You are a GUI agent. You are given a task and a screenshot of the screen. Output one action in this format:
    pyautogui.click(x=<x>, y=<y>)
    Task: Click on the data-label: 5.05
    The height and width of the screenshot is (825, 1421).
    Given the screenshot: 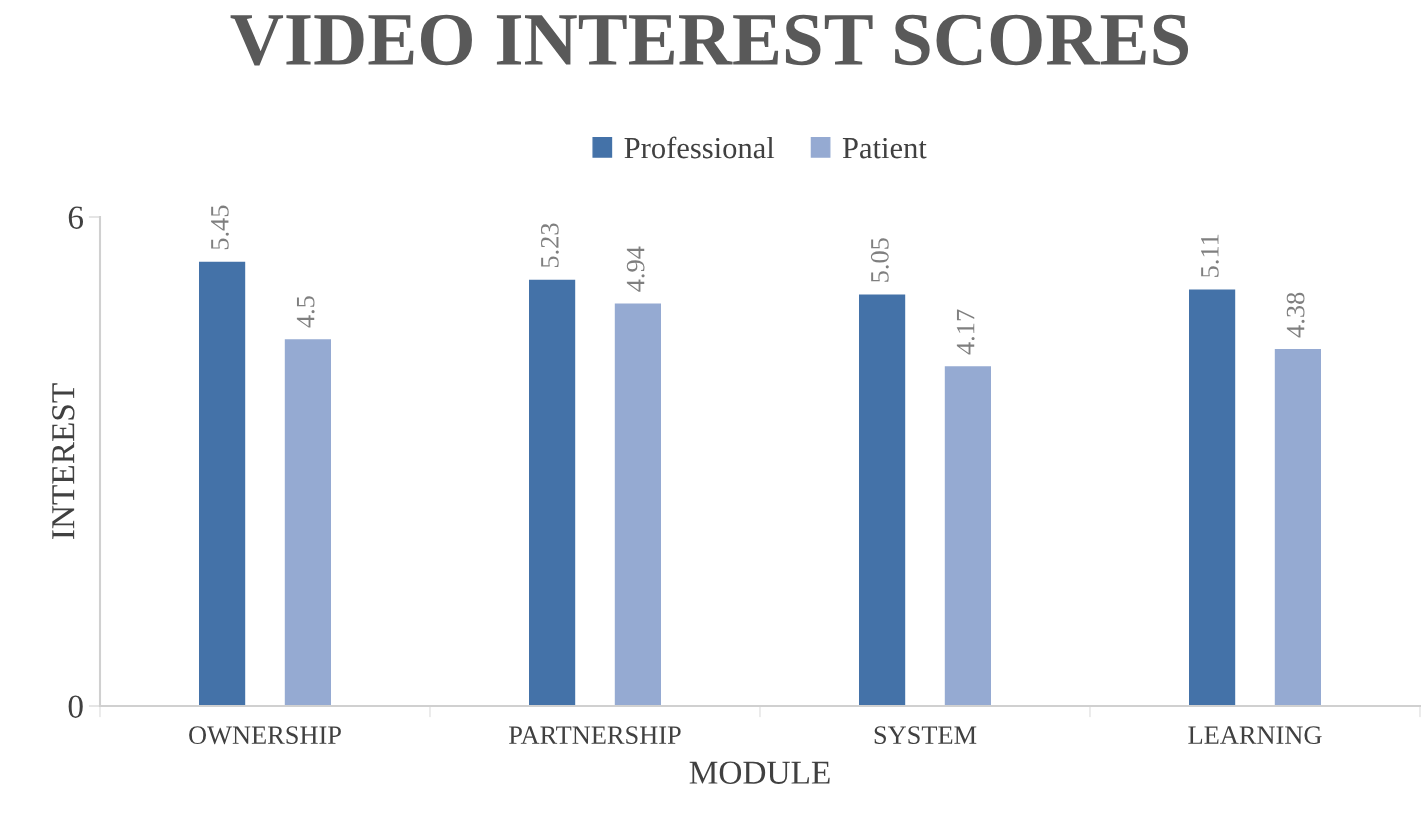 What is the action you would take?
    pyautogui.click(x=879, y=260)
    